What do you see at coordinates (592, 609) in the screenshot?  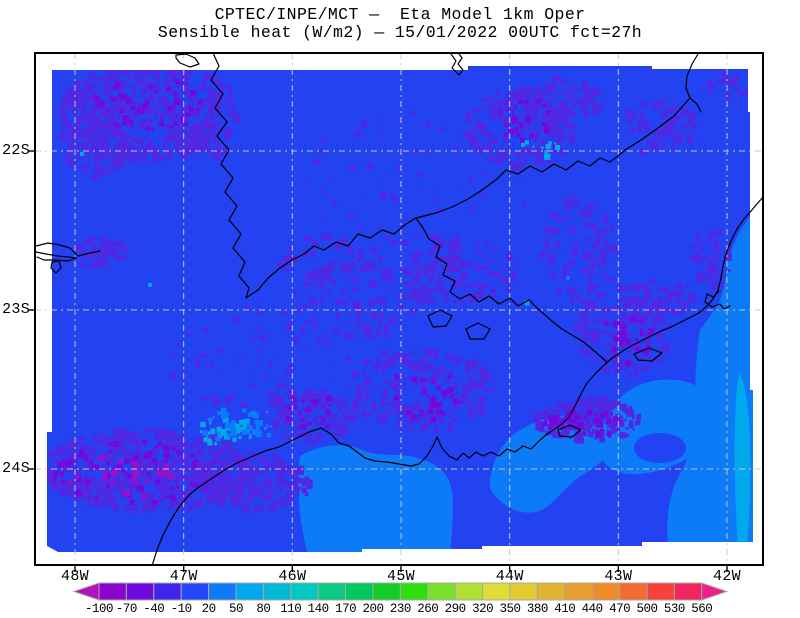 I see `colorbar-tick-label: 440` at bounding box center [592, 609].